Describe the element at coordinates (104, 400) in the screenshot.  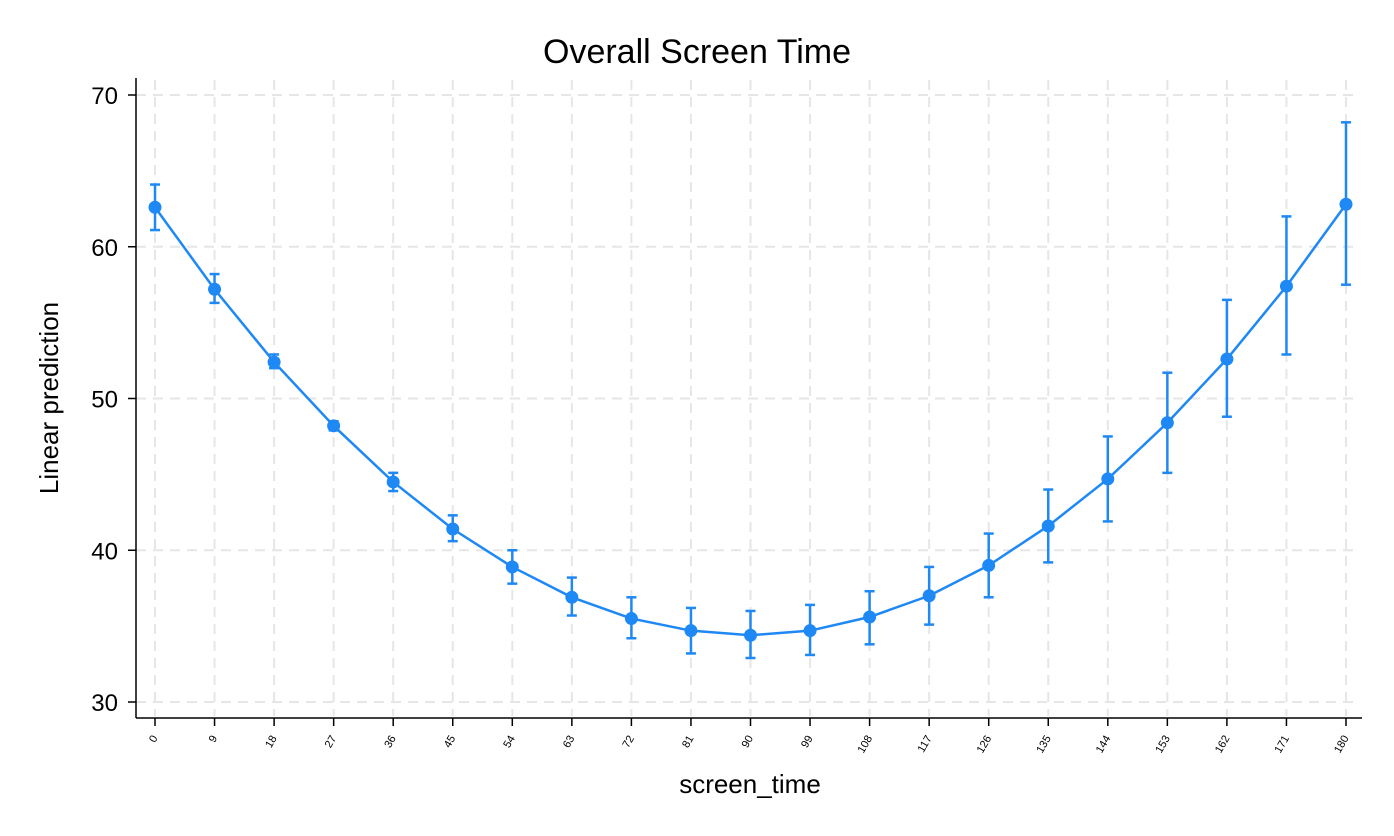
I see `y-tick-label: 50` at that location.